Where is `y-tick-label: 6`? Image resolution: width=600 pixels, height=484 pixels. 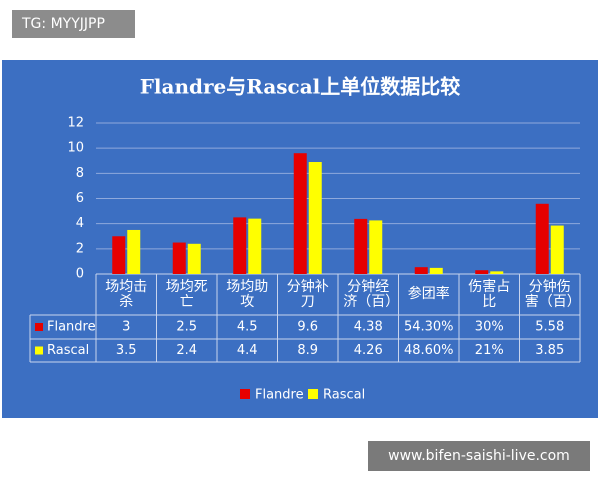 y-tick-label: 6 is located at coordinates (80, 198).